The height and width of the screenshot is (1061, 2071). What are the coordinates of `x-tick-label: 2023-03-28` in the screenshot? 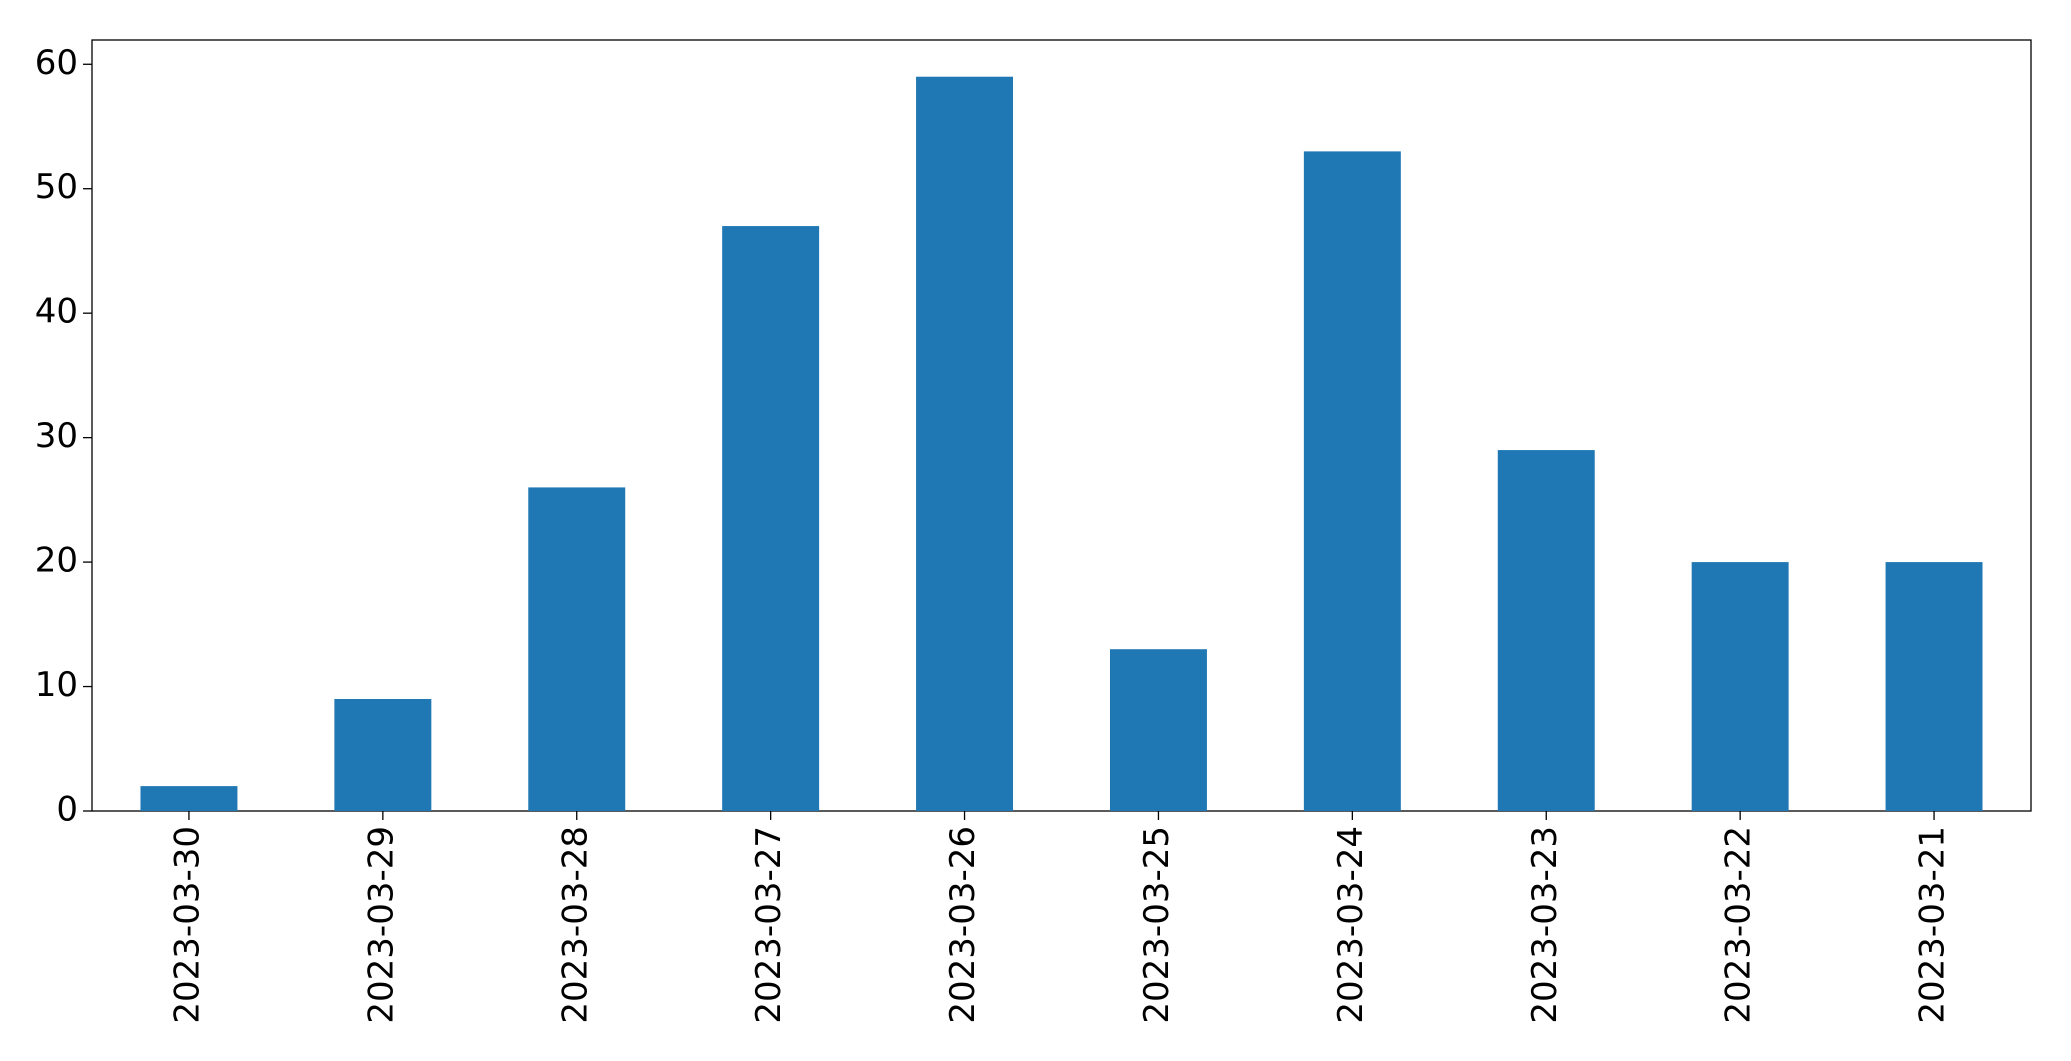 It's located at (575, 925).